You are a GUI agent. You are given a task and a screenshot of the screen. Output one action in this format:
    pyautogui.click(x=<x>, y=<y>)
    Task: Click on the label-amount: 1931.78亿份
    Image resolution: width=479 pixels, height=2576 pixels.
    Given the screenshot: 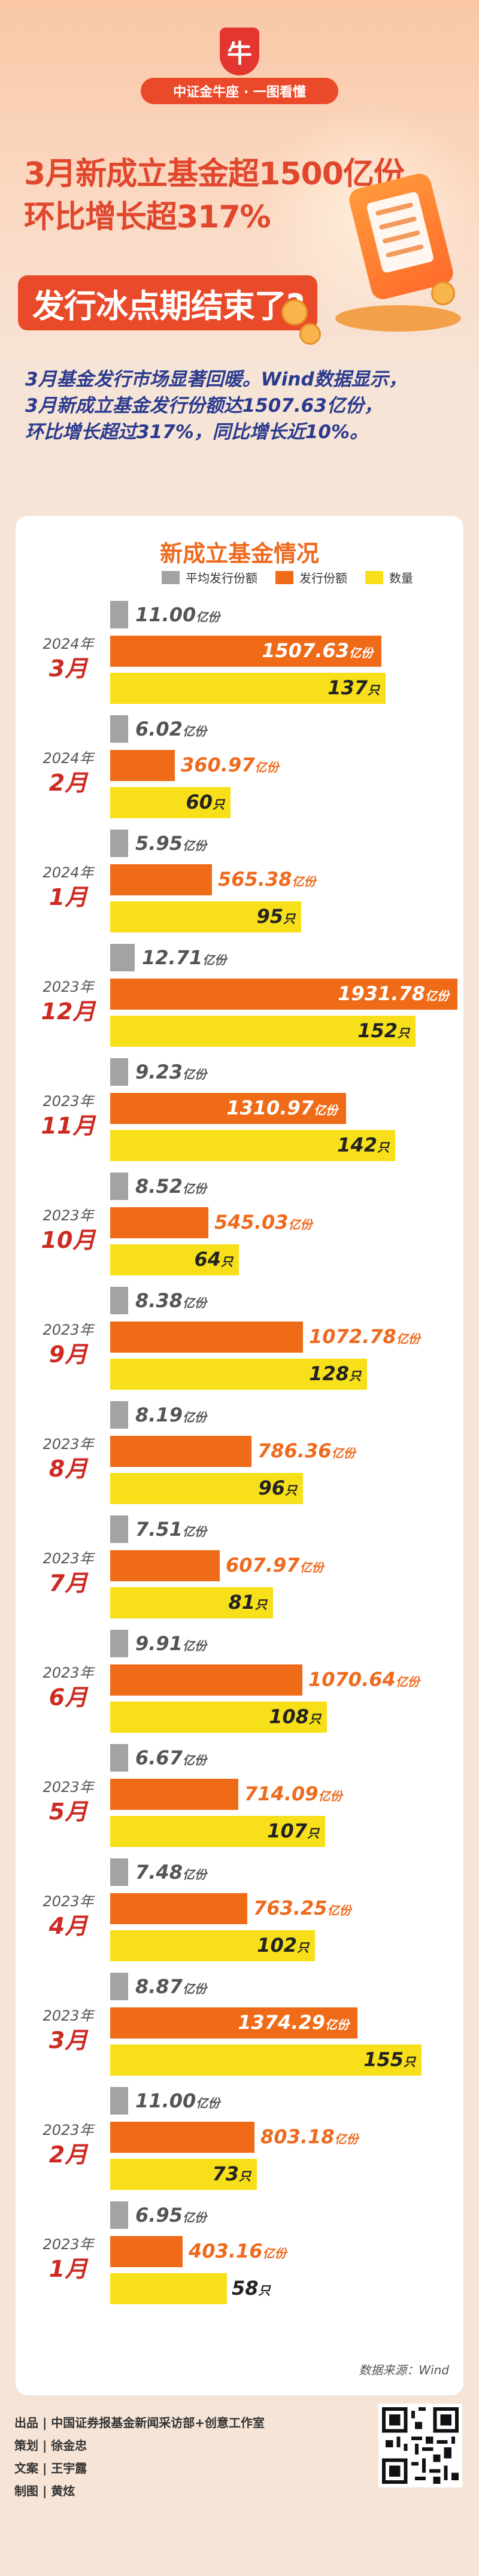 What is the action you would take?
    pyautogui.click(x=393, y=994)
    